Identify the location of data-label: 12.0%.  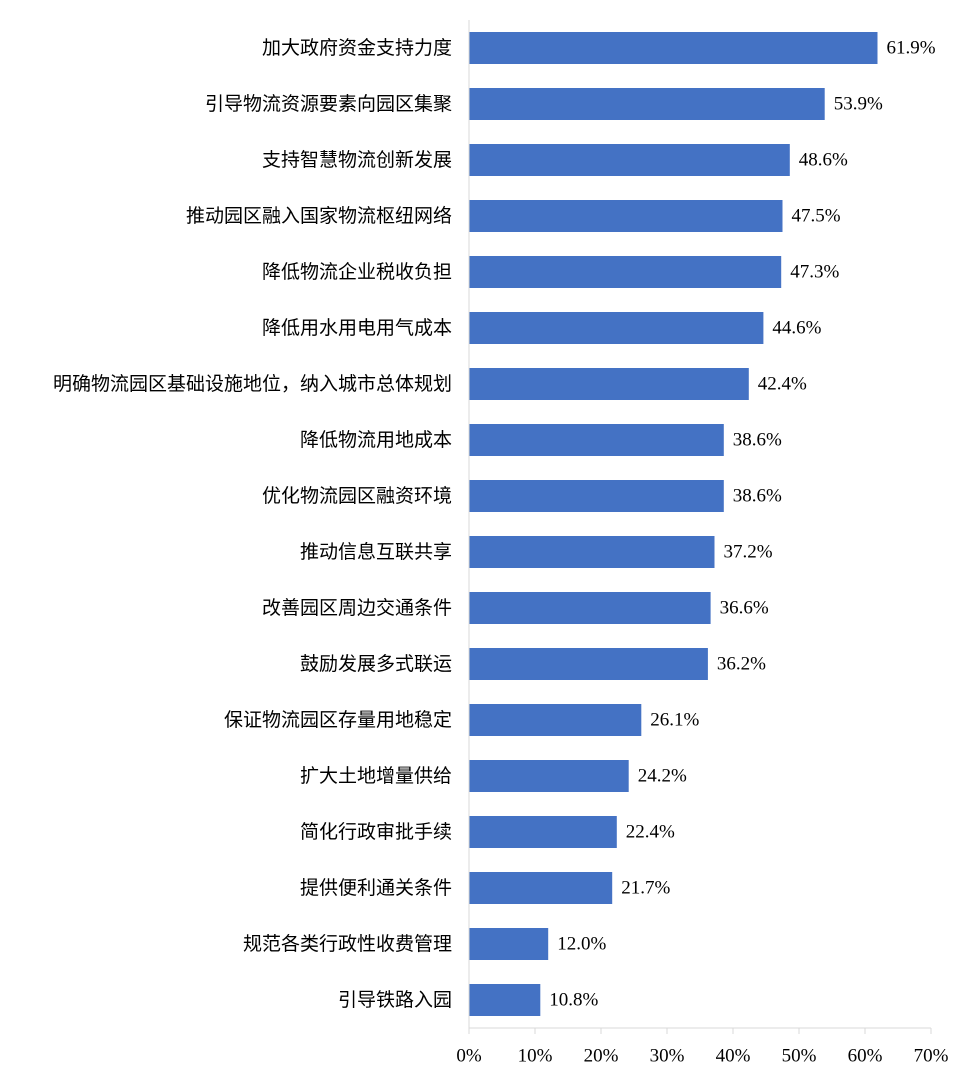
(581, 944).